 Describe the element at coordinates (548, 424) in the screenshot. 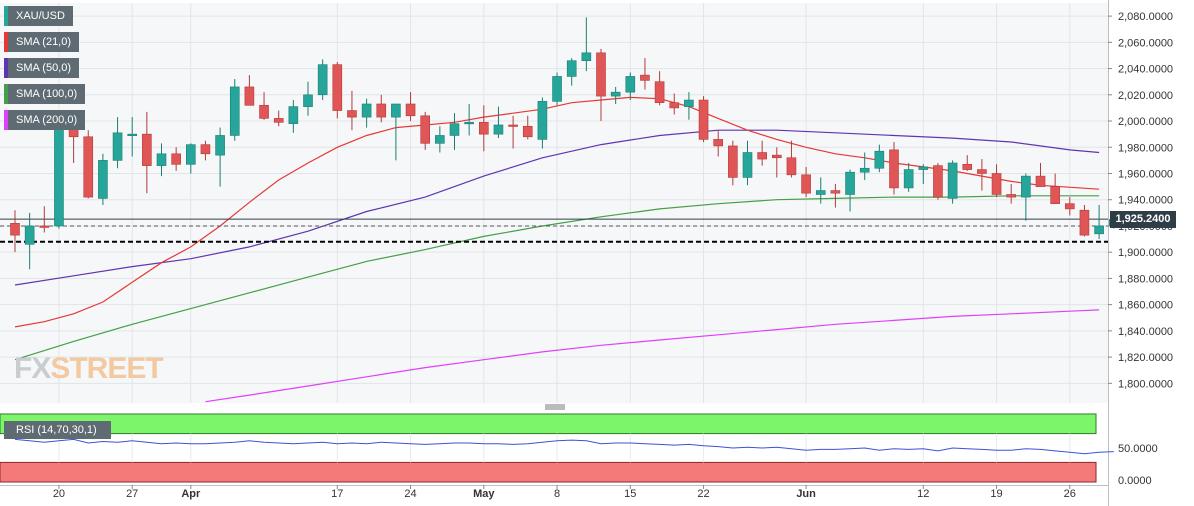

I see `rsi-overbought-zone` at that location.